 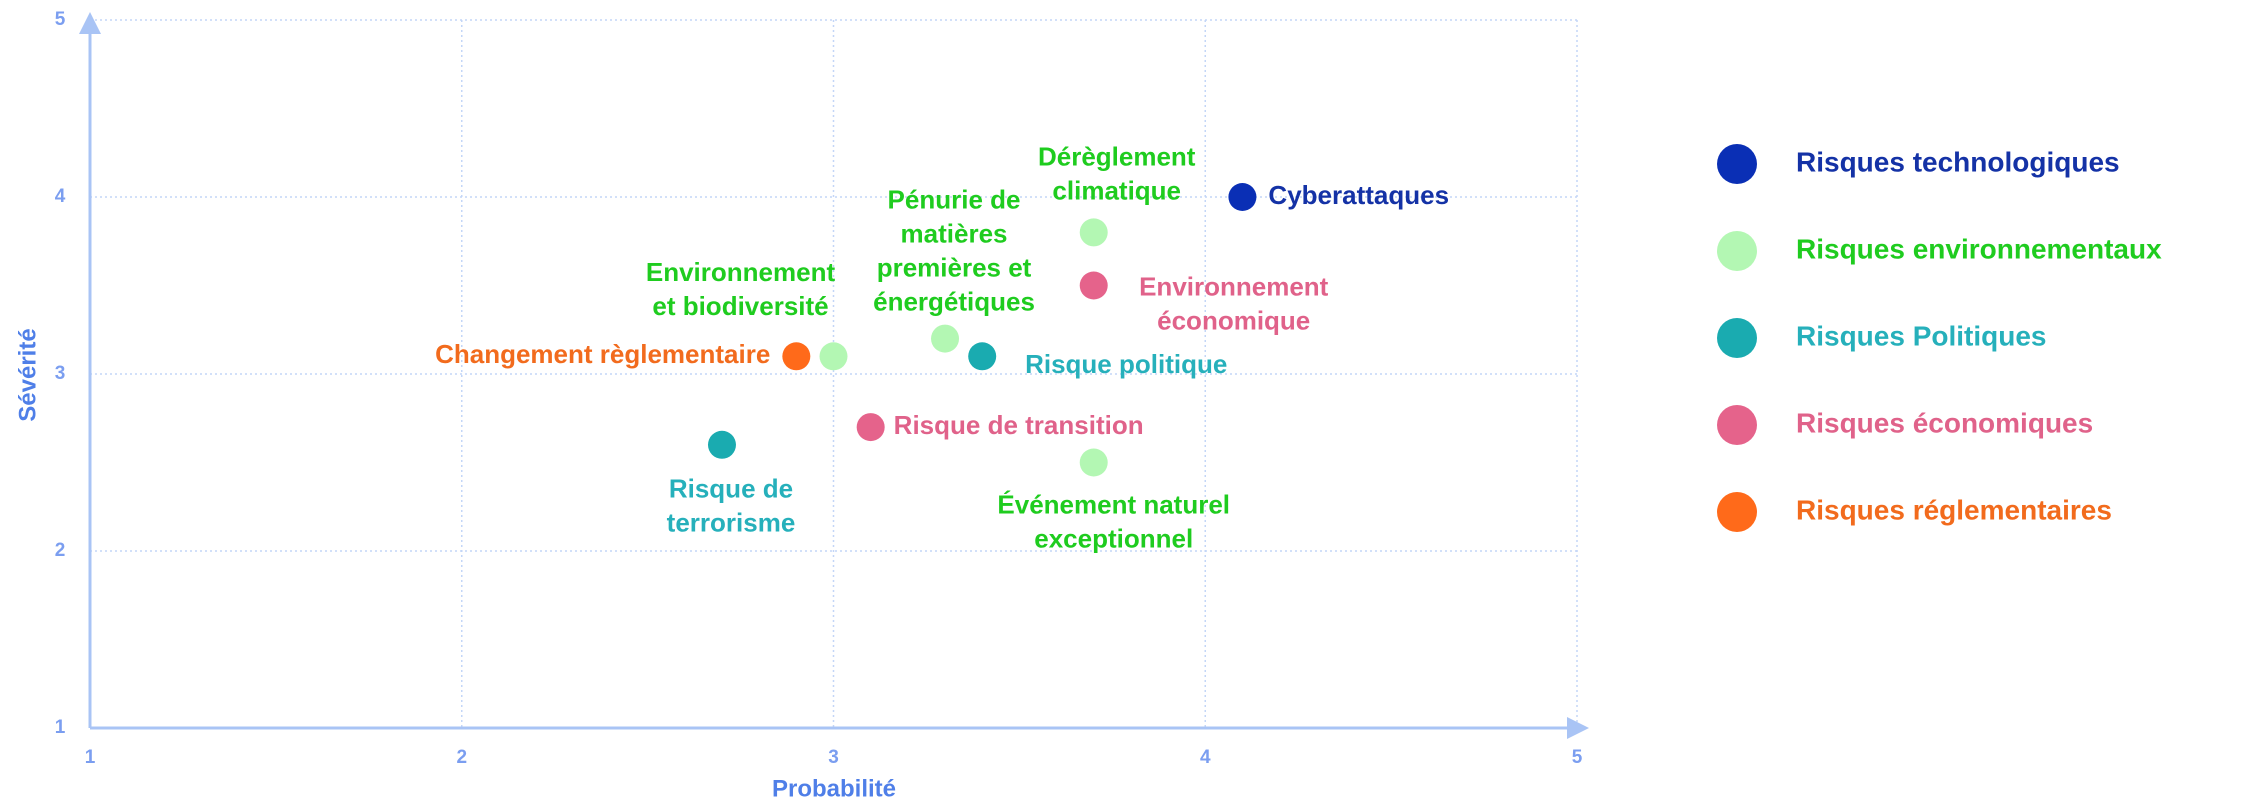 I want to click on point-label: énergétiques, so click(x=954, y=301).